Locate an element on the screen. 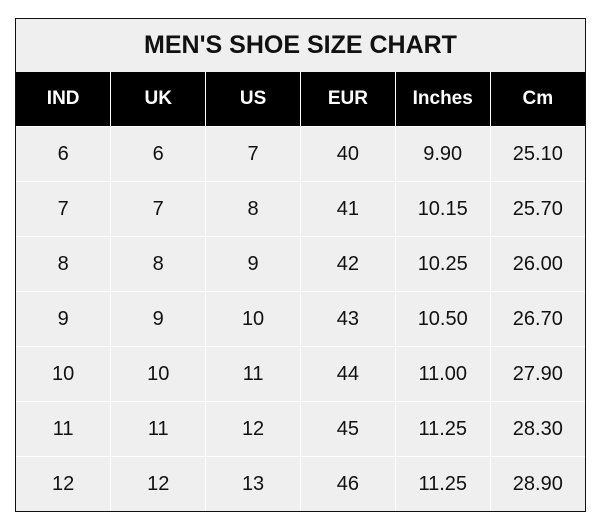 Image resolution: width=605 pixels, height=521 pixels. table-cell: 10.50 is located at coordinates (442, 319).